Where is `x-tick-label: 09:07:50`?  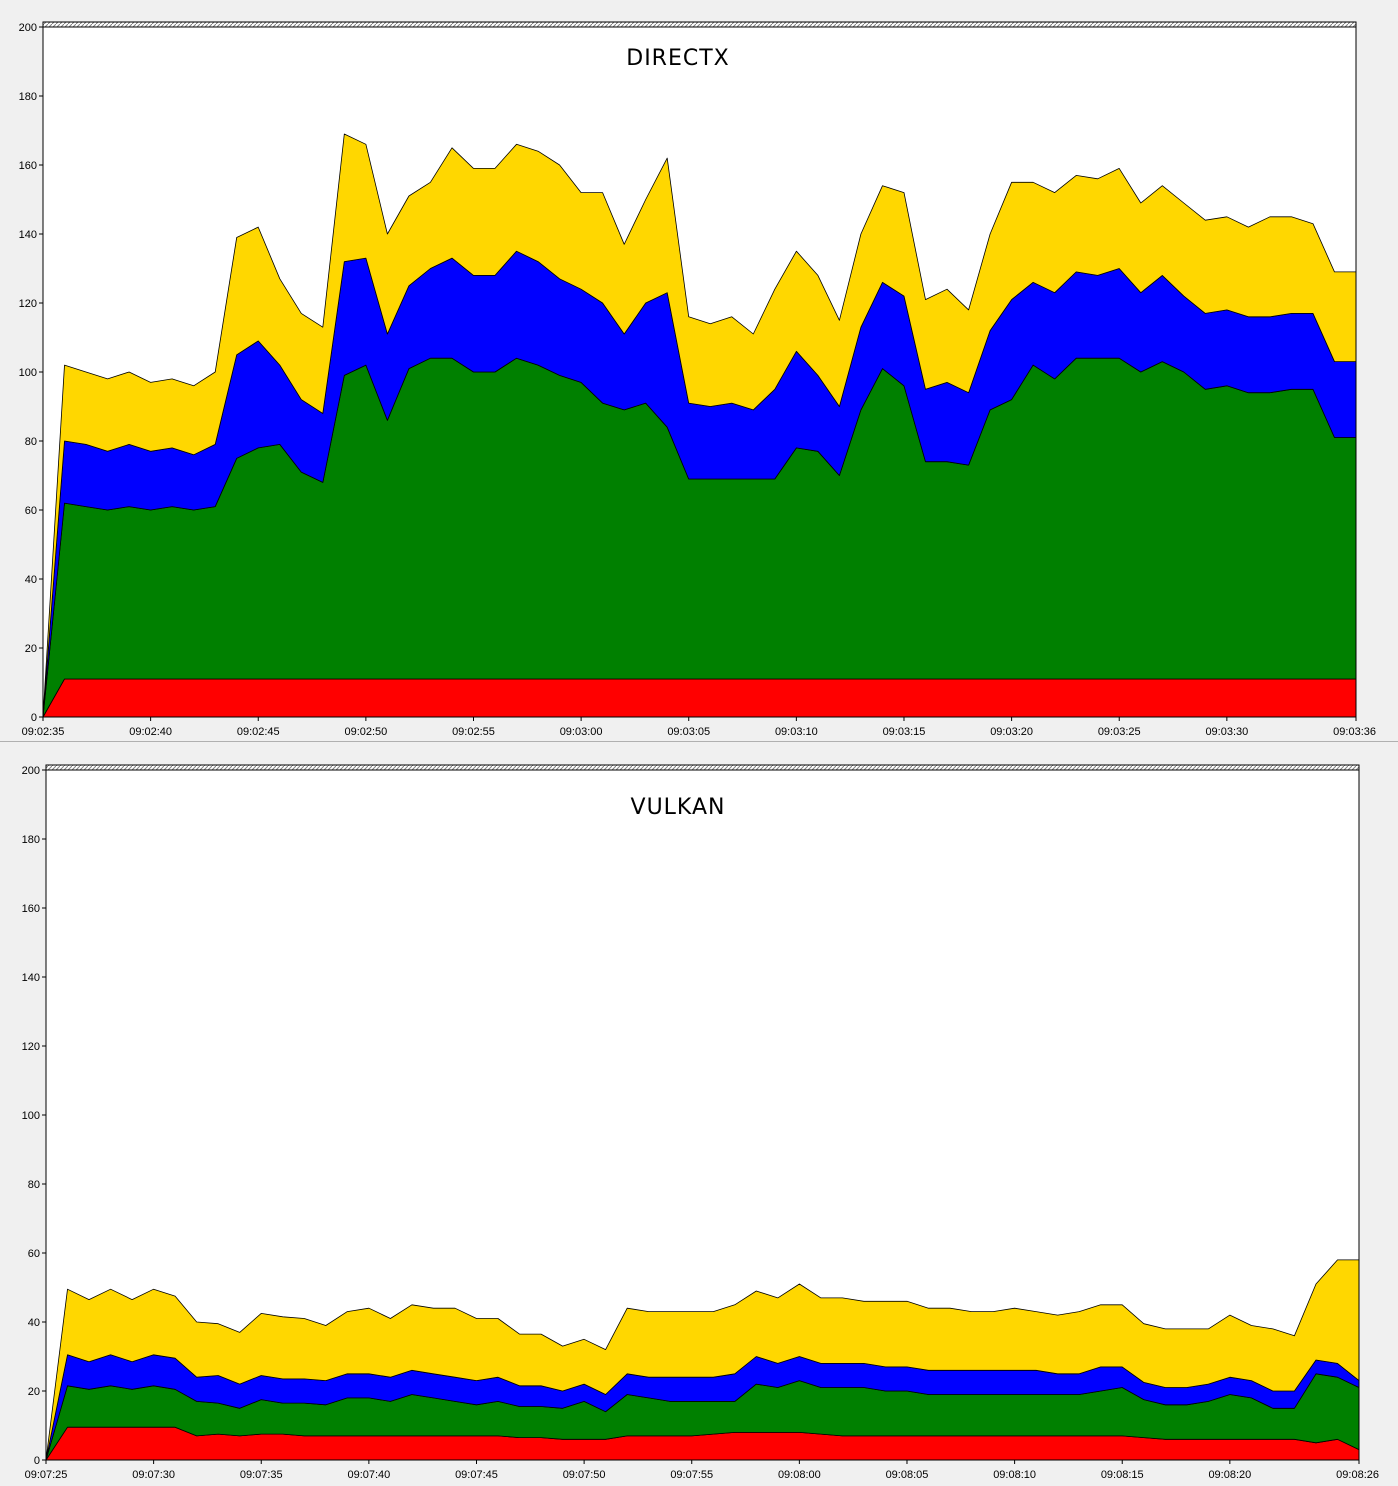 x-tick-label: 09:07:50 is located at coordinates (584, 1475).